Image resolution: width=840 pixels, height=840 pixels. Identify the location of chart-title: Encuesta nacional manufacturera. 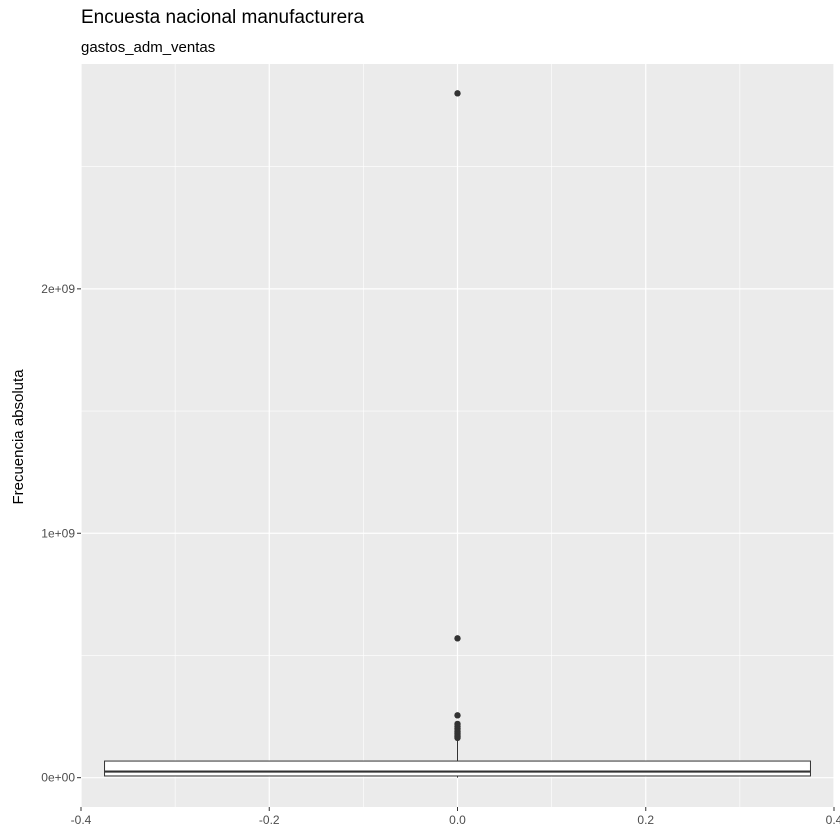
(223, 17).